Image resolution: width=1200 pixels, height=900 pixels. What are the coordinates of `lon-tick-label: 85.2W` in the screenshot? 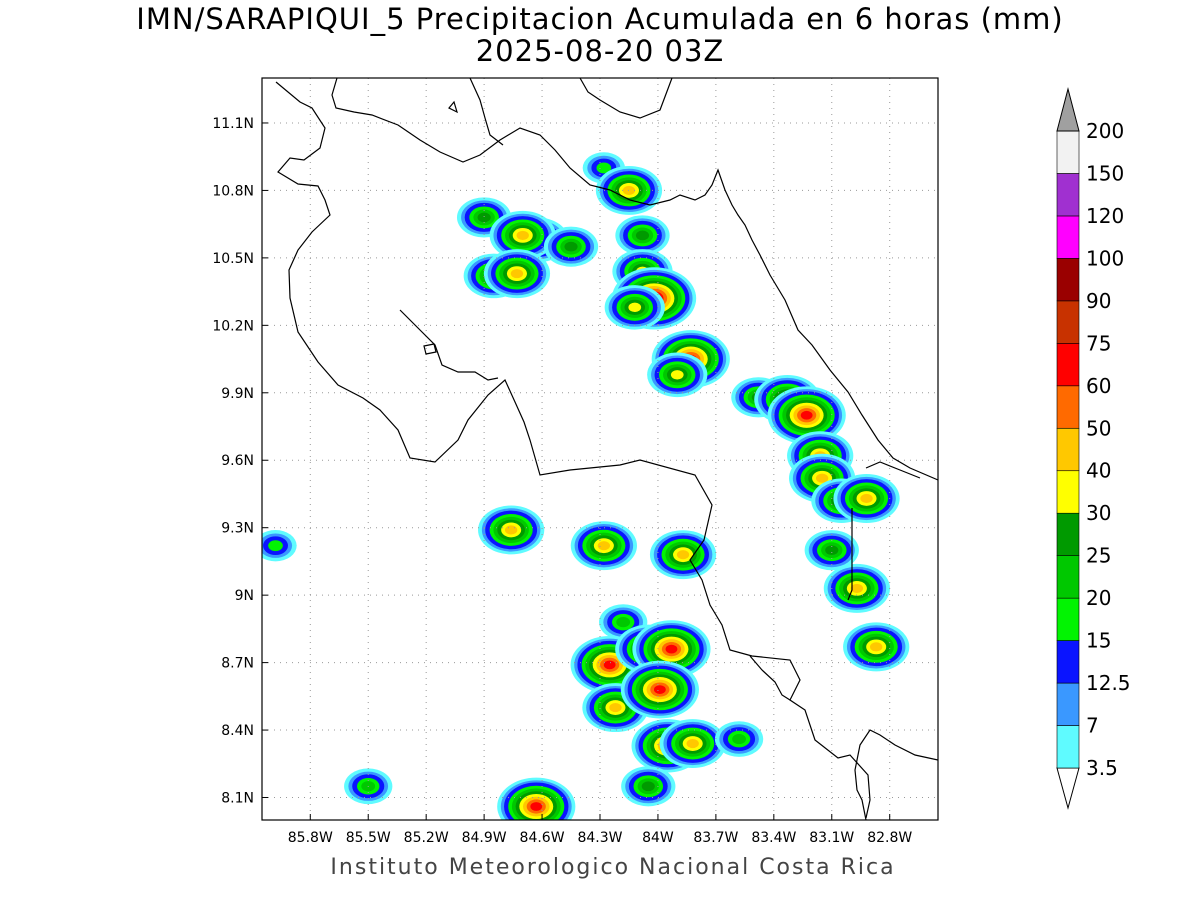 It's located at (426, 838).